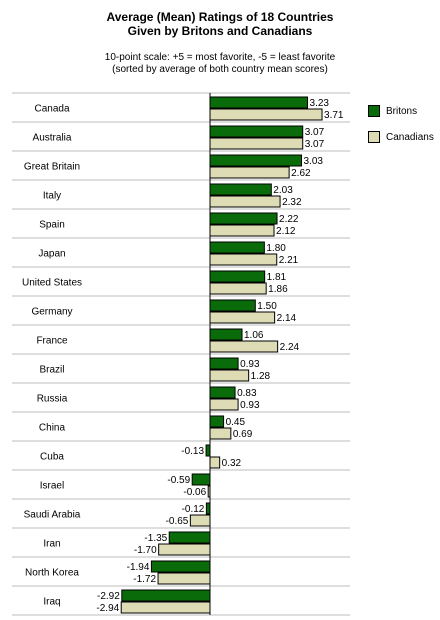  I want to click on value-label-britons-italy: 2.03, so click(283, 190).